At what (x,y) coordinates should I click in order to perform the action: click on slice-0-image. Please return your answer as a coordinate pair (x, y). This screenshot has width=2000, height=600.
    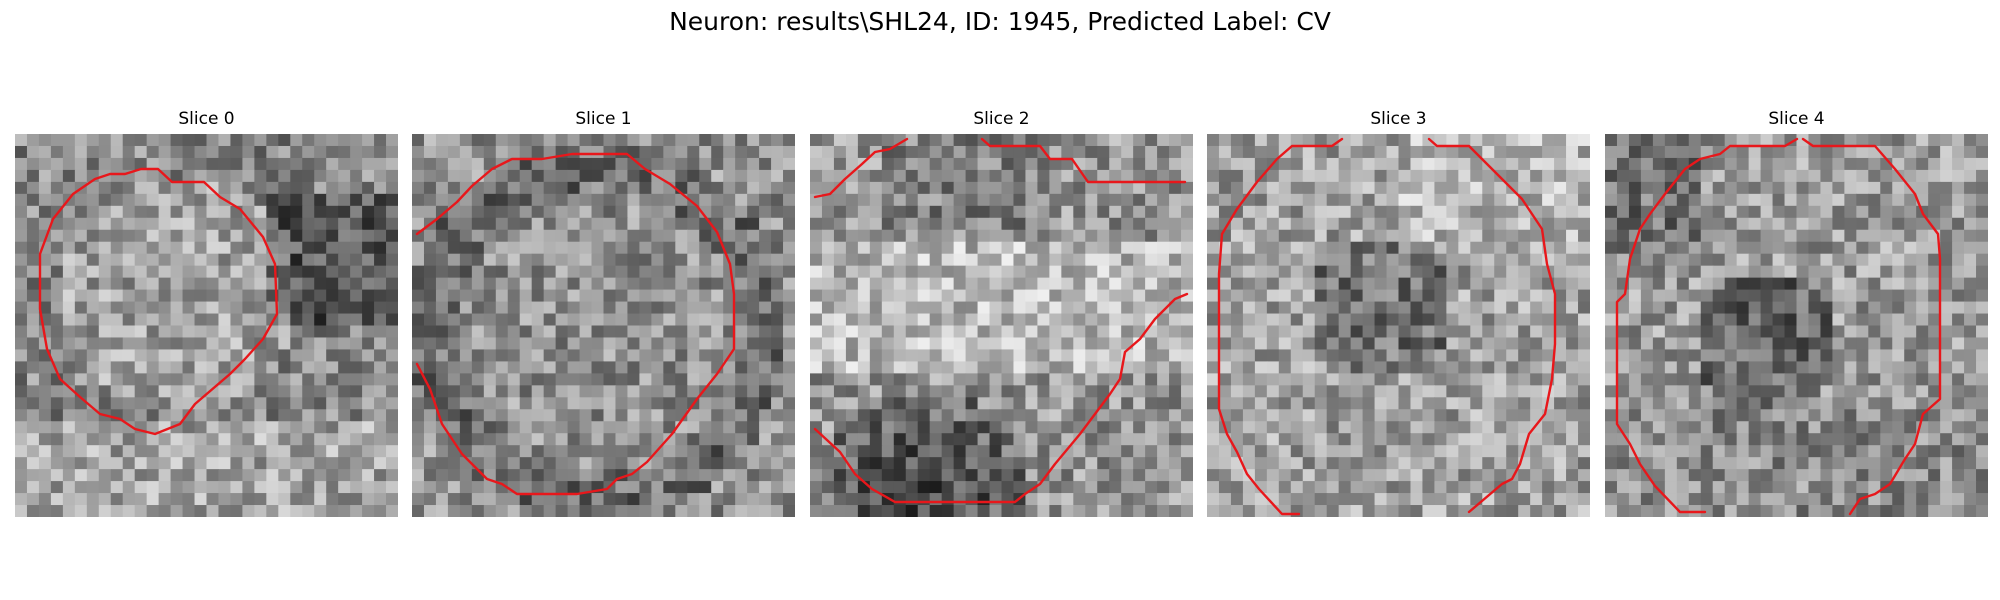
    Looking at the image, I should click on (206, 325).